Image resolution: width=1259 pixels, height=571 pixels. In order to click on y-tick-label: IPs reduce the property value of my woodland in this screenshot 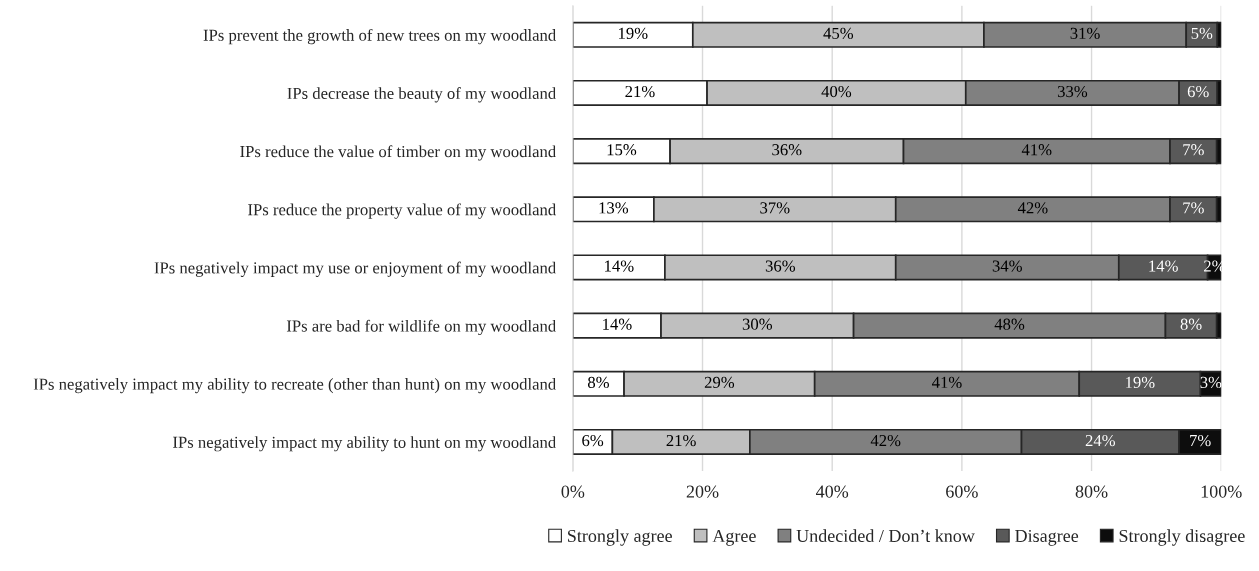, I will do `click(402, 211)`.